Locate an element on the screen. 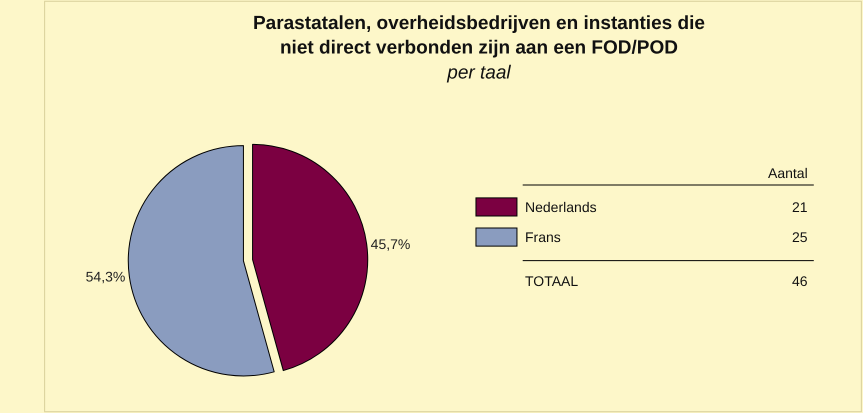 This screenshot has height=413, width=863. legend-label: Frans is located at coordinates (543, 237).